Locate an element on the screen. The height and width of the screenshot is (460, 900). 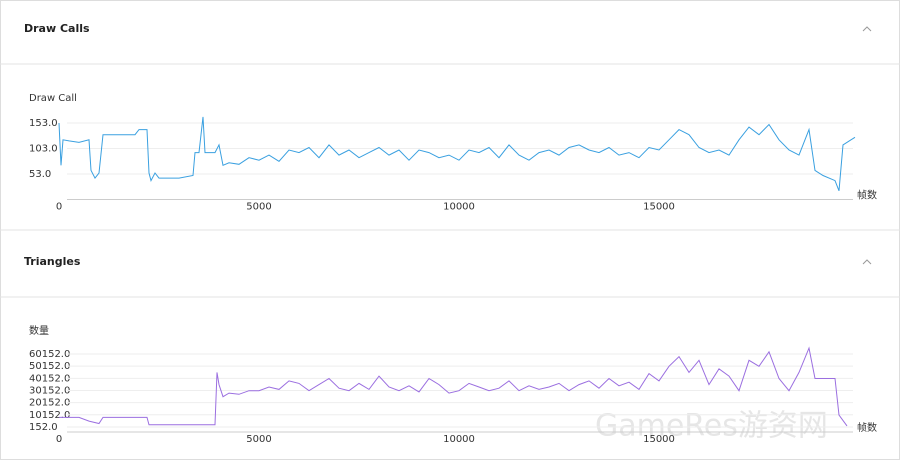
watermark: GameRes游资网 is located at coordinates (711, 426).